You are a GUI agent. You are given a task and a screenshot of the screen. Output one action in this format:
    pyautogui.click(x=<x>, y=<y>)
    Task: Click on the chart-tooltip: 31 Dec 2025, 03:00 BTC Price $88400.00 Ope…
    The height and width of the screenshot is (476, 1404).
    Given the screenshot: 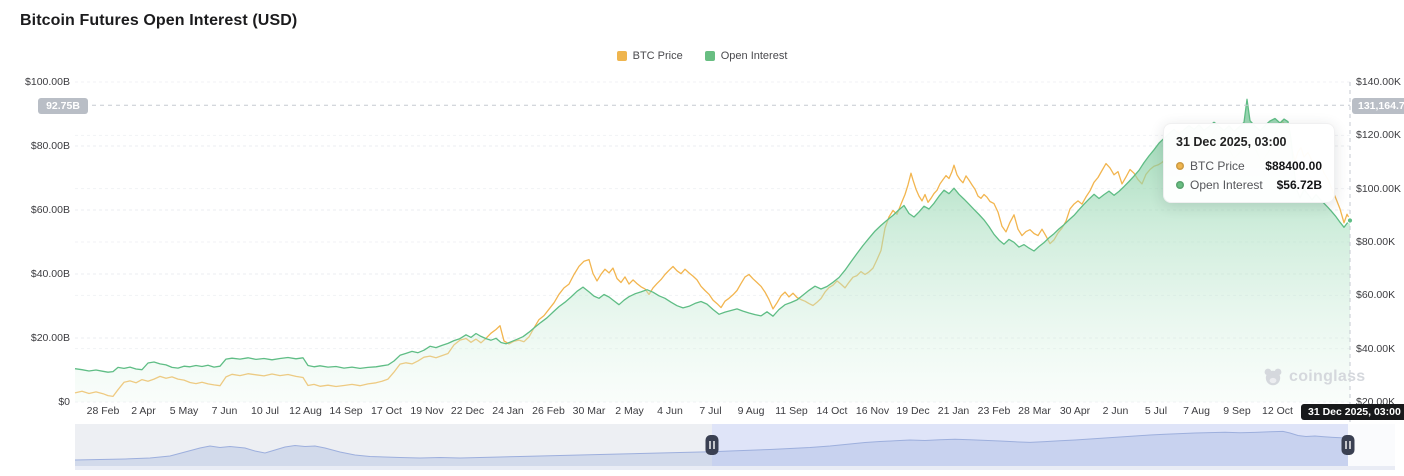 What is the action you would take?
    pyautogui.click(x=1249, y=163)
    